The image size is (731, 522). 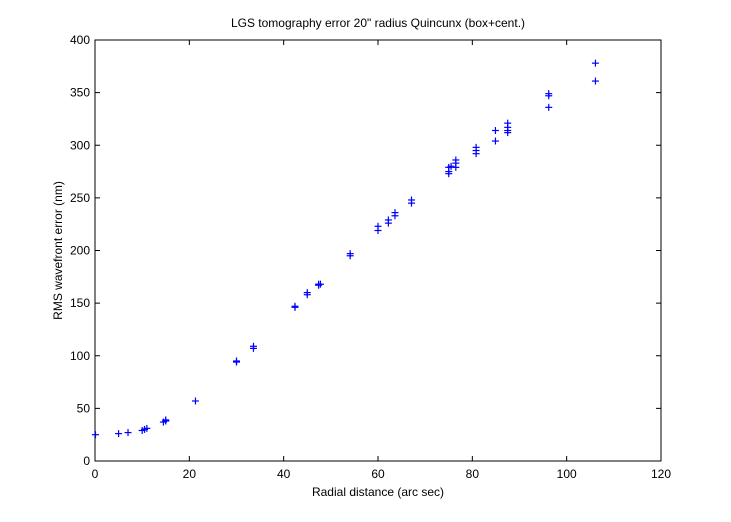 What do you see at coordinates (378, 474) in the screenshot?
I see `x-tick-label: 60` at bounding box center [378, 474].